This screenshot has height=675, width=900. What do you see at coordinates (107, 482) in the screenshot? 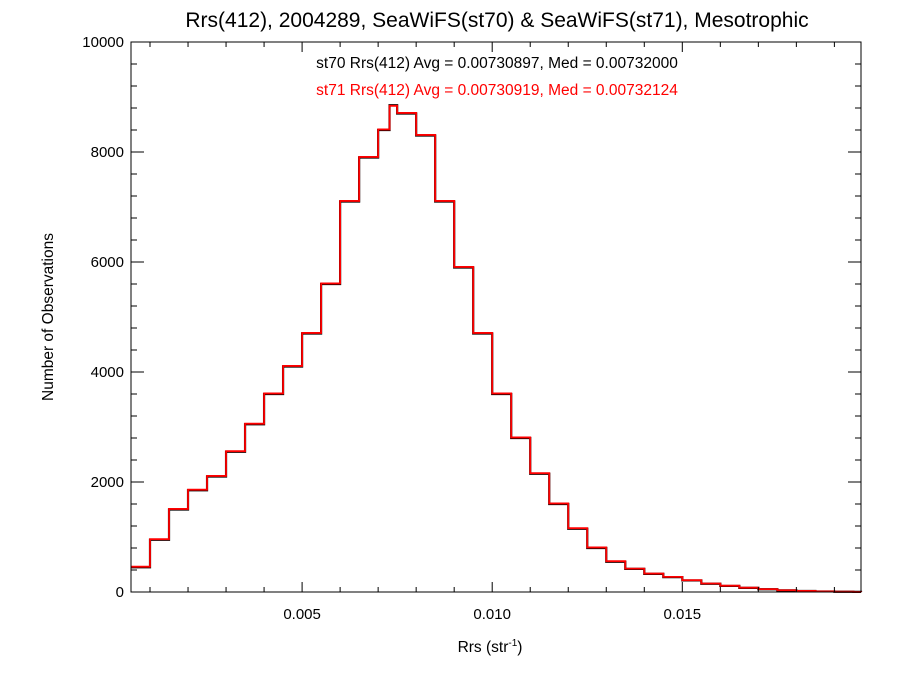
I see `y-tick-label: 2000` at bounding box center [107, 482].